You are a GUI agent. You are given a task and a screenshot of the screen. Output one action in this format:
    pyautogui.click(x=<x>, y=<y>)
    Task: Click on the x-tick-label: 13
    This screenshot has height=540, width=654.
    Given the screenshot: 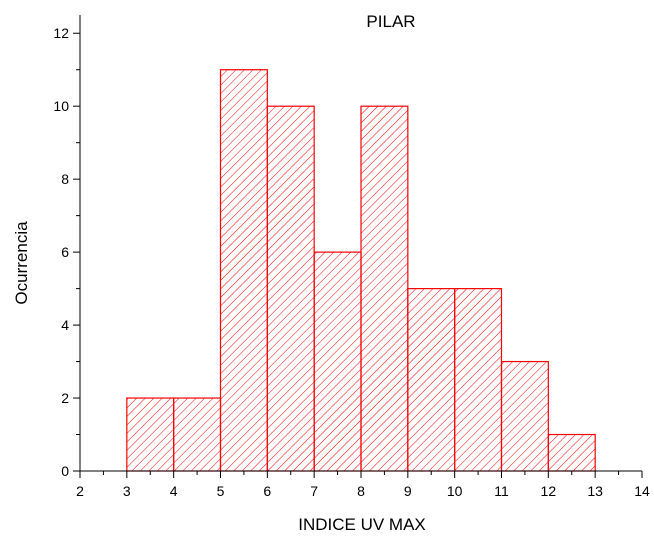 What is the action you would take?
    pyautogui.click(x=595, y=491)
    